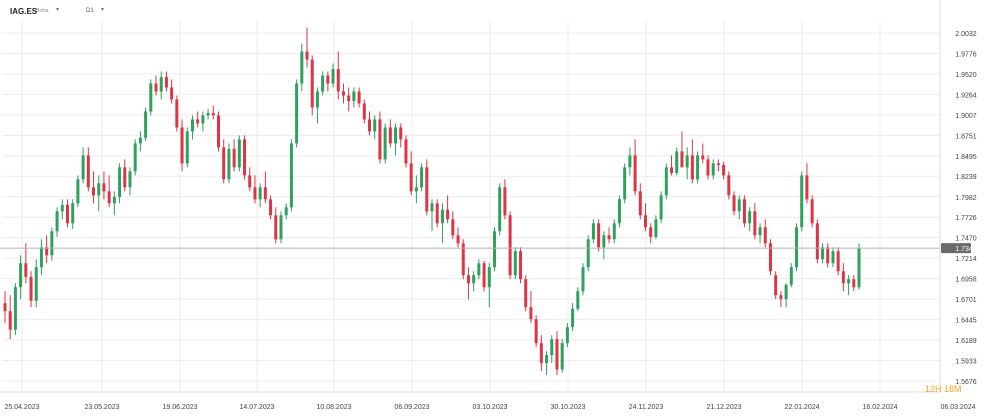 The width and height of the screenshot is (1000, 416). I want to click on time-tick-label: 06.09.2023, so click(411, 407).